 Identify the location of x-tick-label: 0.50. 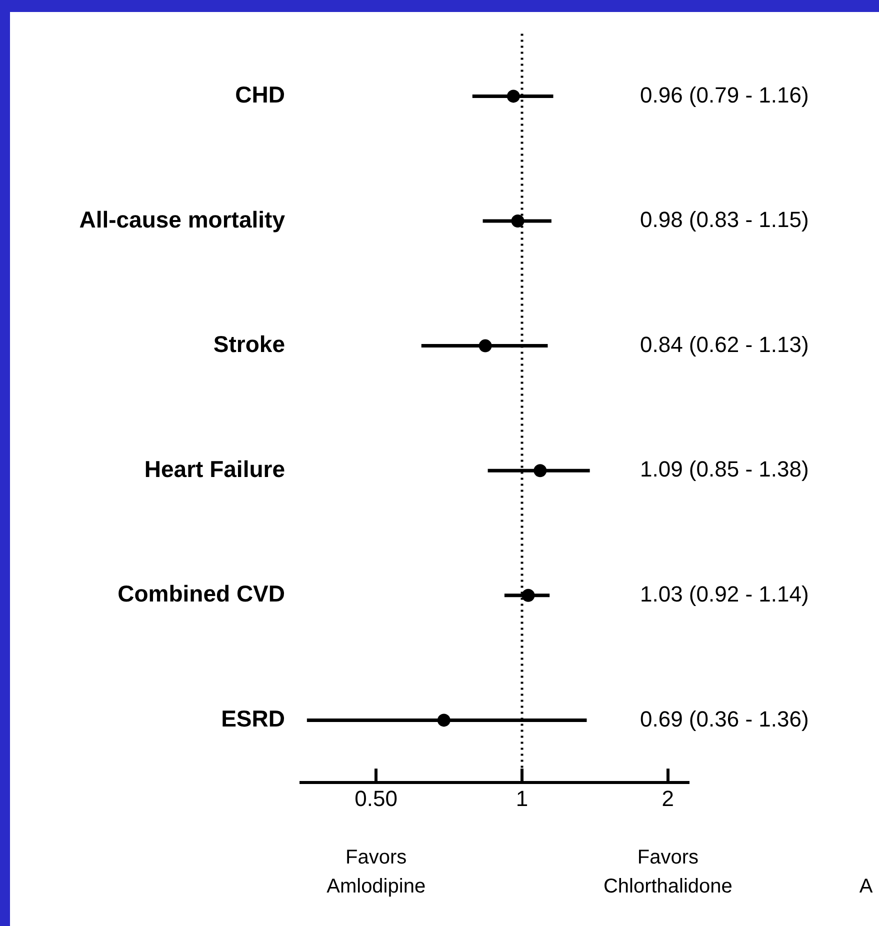
(376, 798).